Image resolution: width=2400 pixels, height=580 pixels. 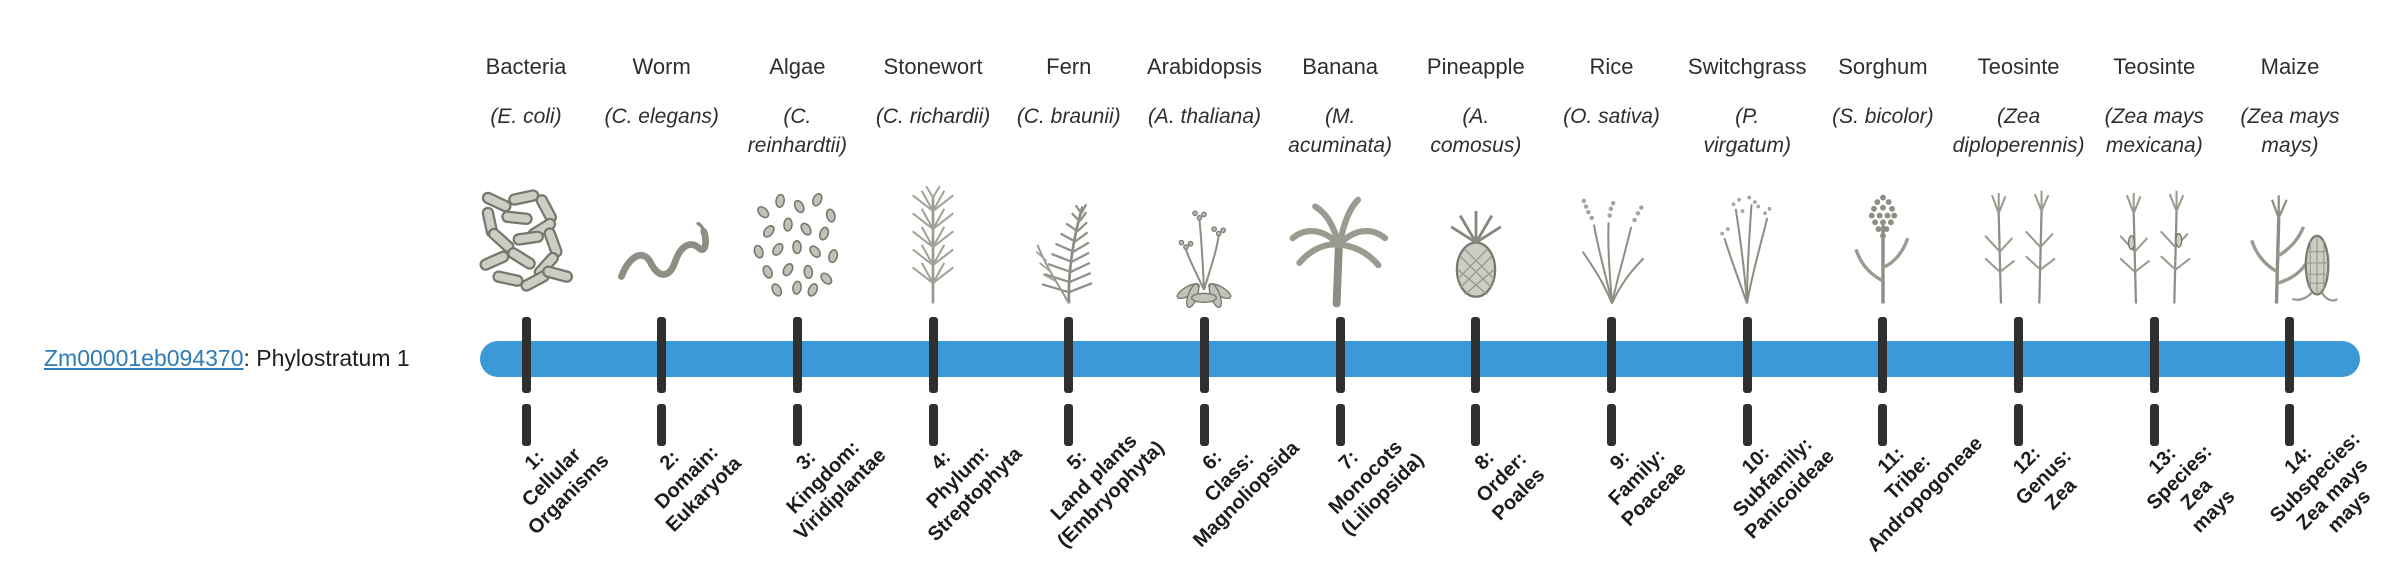 What do you see at coordinates (1069, 242) in the screenshot?
I see `fern-icon` at bounding box center [1069, 242].